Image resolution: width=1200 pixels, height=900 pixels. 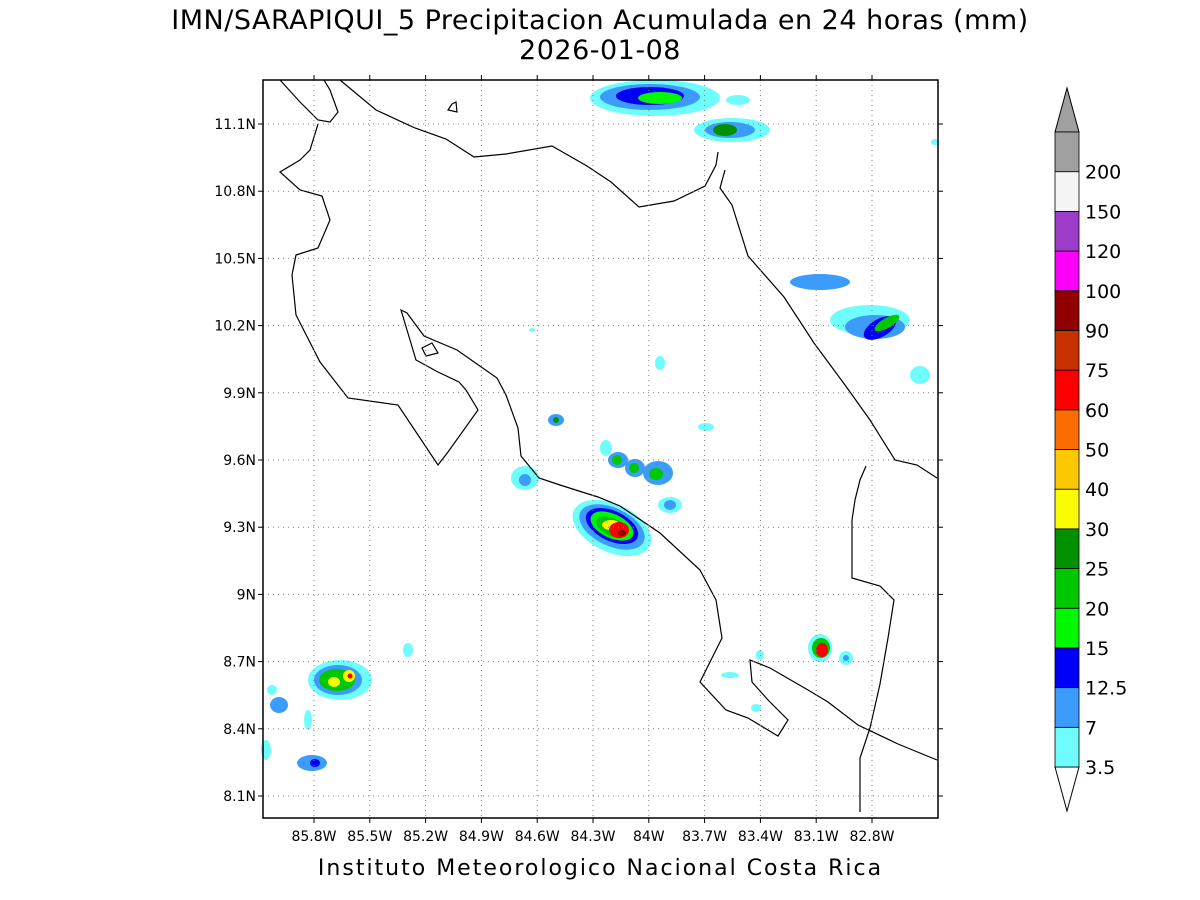 I want to click on lat-tick-label: 9.9N, so click(x=239, y=394).